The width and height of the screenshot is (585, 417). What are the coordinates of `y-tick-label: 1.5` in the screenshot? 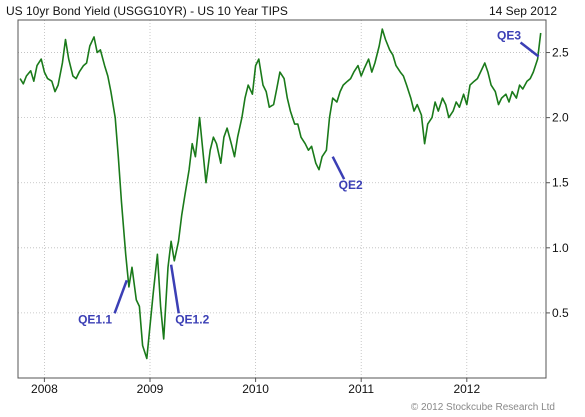 It's located at (560, 183).